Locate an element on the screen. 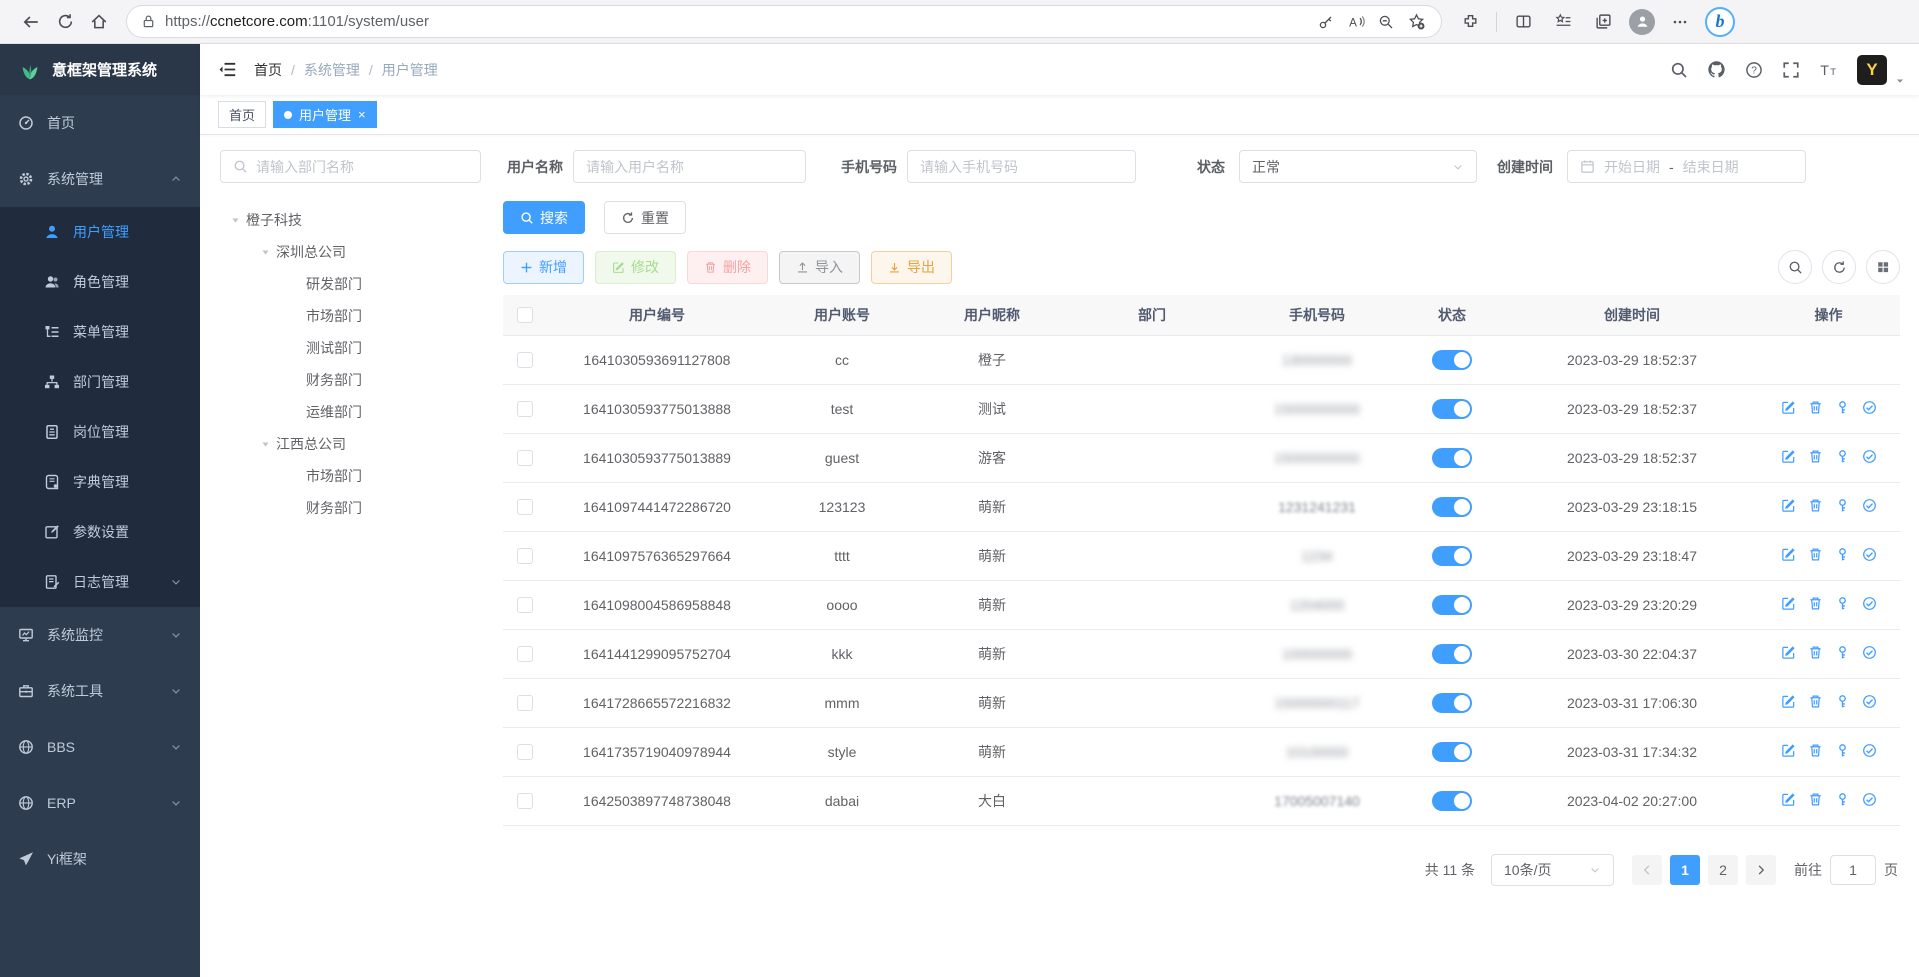  key-icon is located at coordinates (1326, 22).